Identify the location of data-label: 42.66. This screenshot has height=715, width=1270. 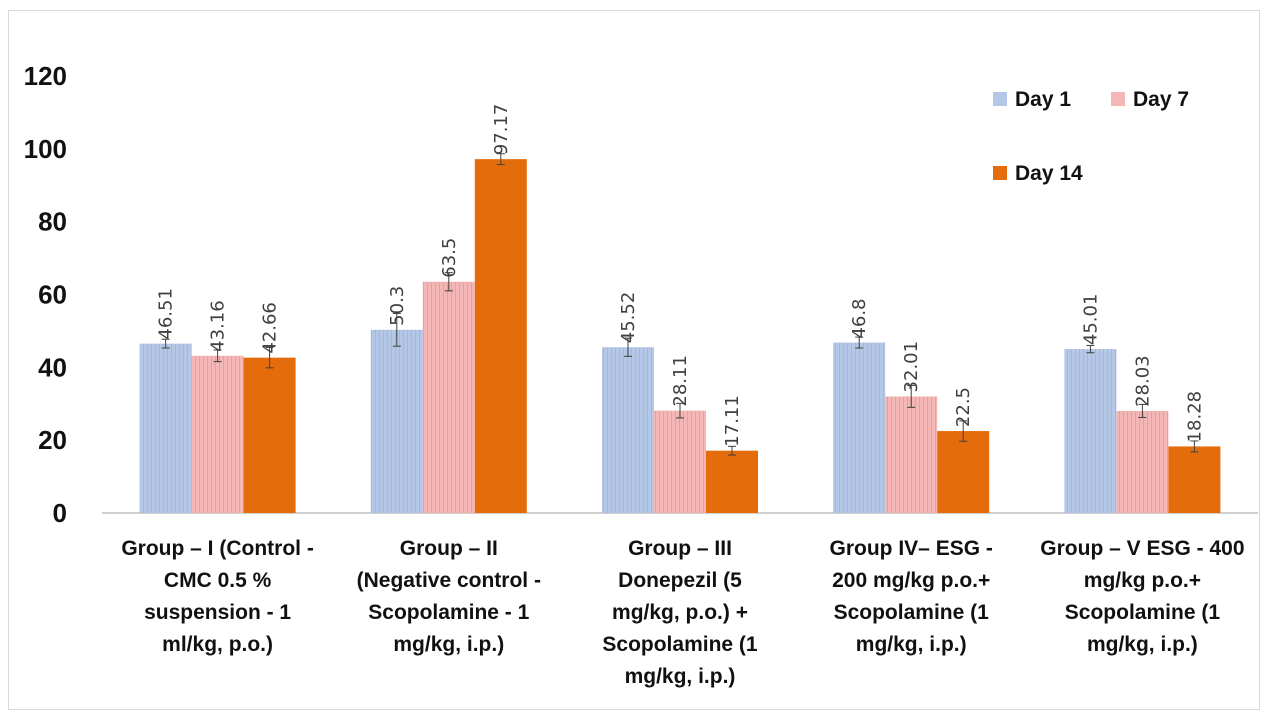
(270, 328).